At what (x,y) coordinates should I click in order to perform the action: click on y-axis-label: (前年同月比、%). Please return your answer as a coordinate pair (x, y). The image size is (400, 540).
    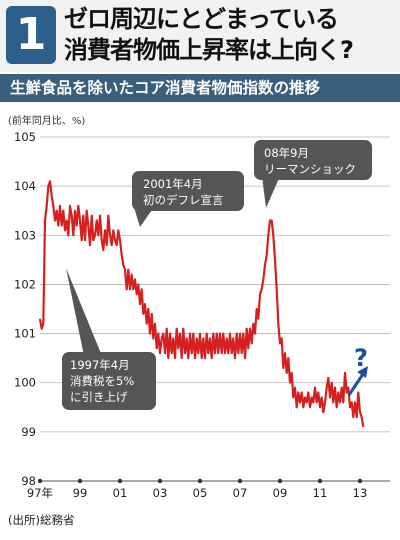
    Looking at the image, I should click on (46, 120).